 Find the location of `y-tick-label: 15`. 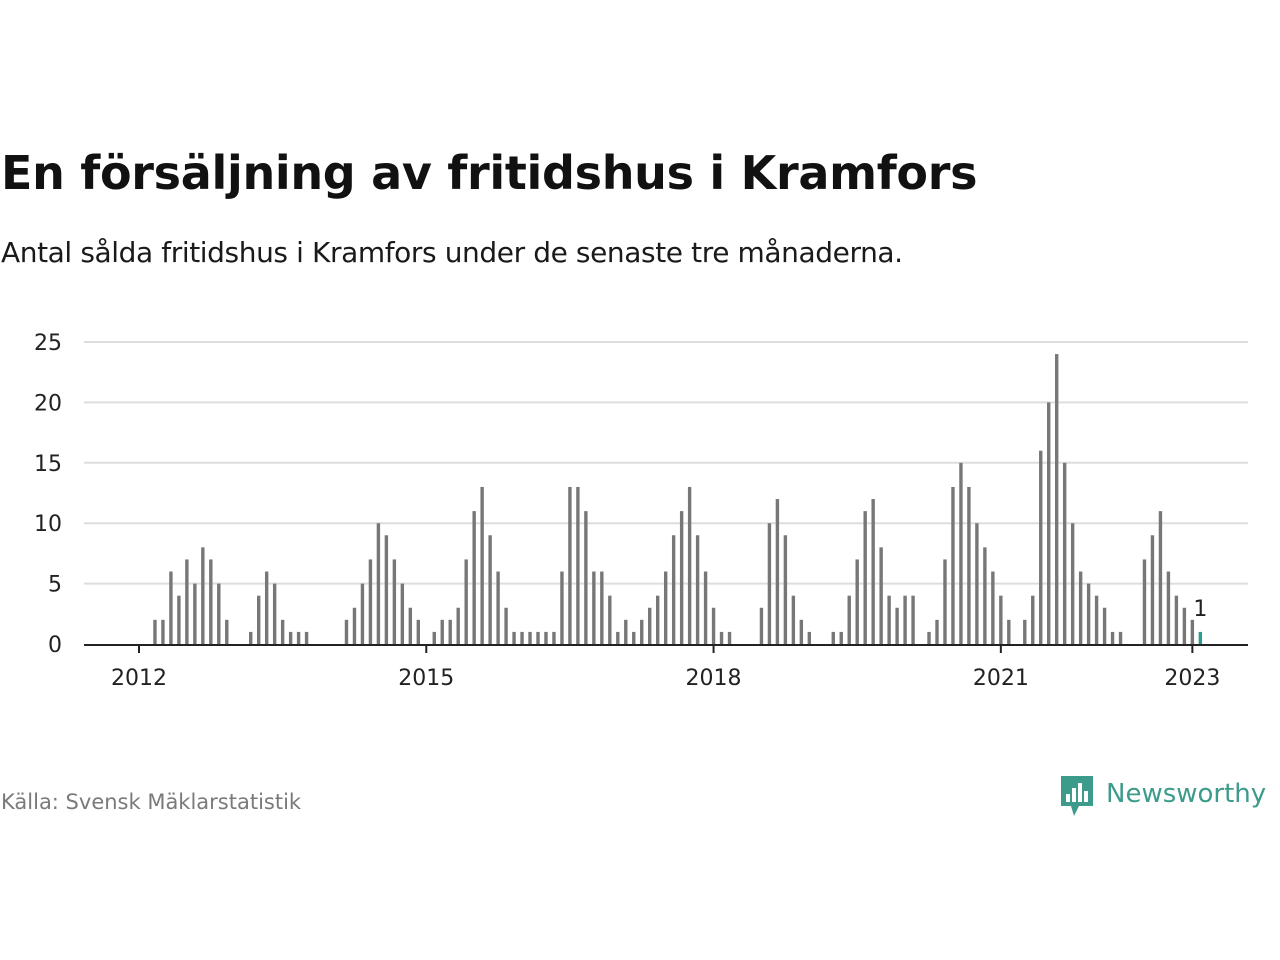

y-tick-label: 15 is located at coordinates (48, 464).